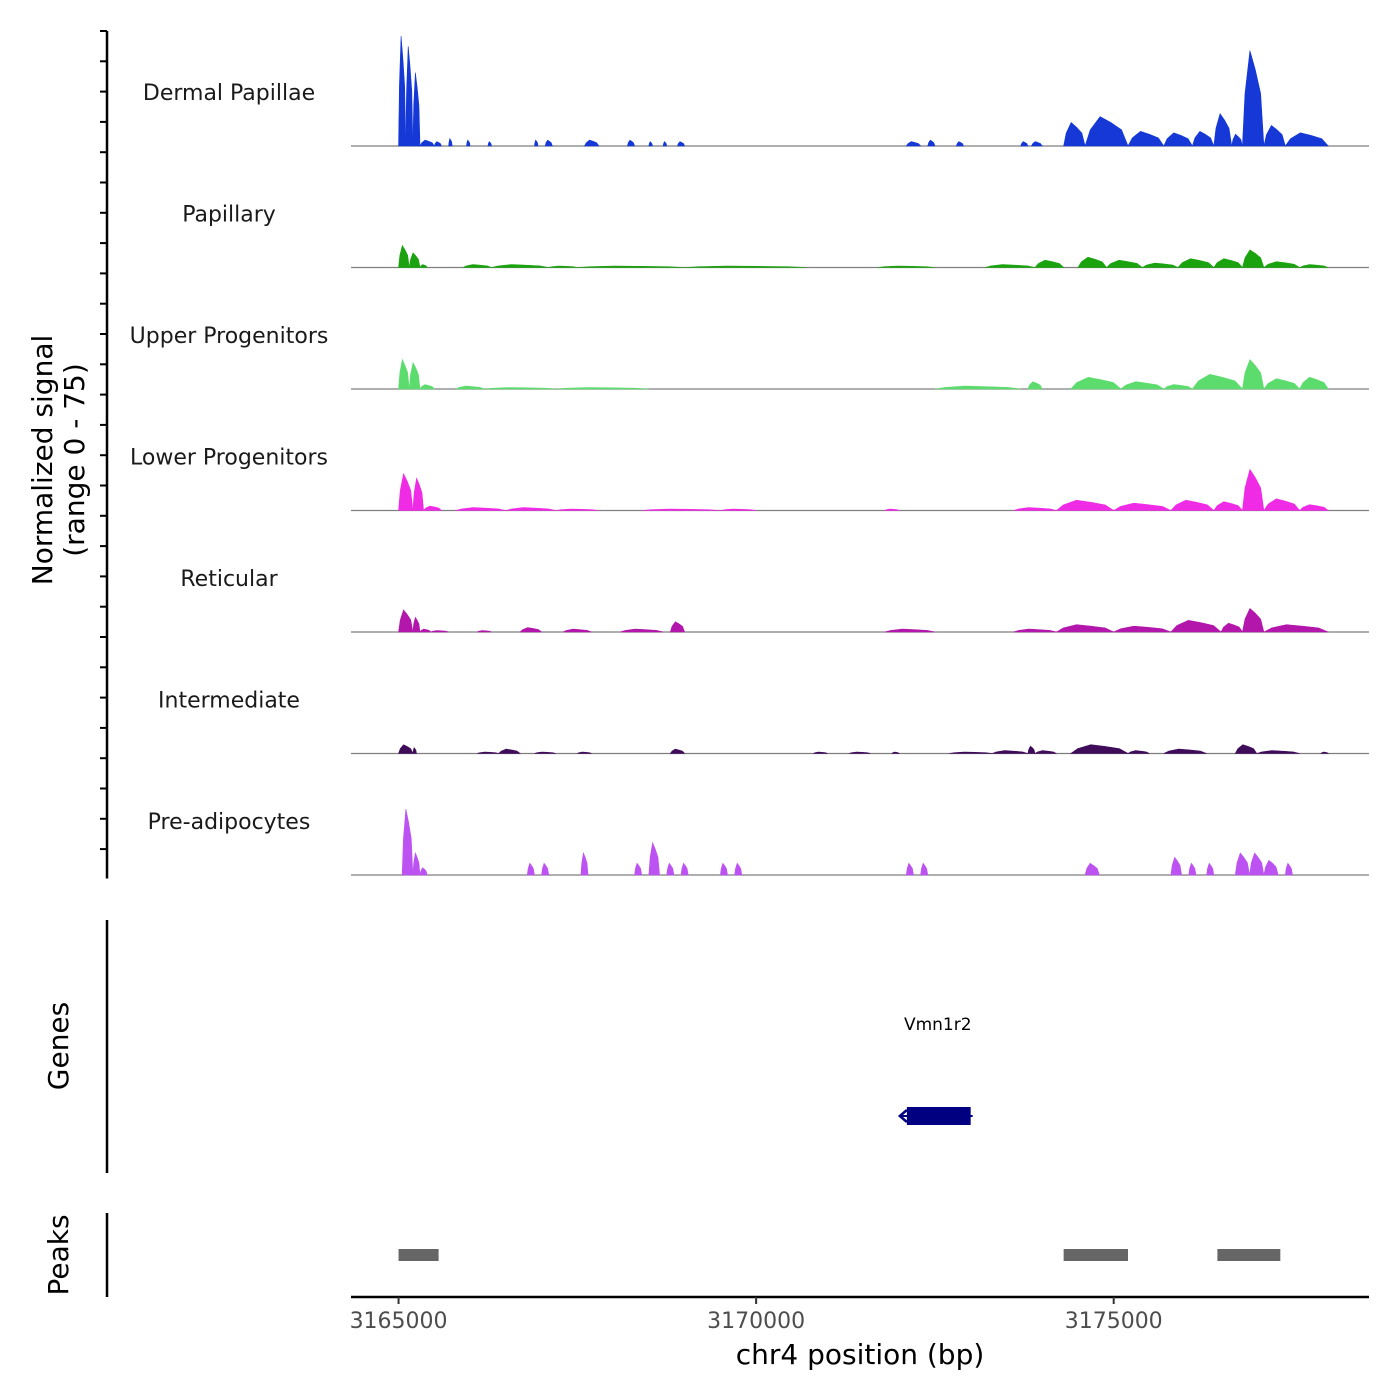 This screenshot has width=1400, height=1400. What do you see at coordinates (229, 822) in the screenshot?
I see `coverage-track-label: Pre-adipocytes` at bounding box center [229, 822].